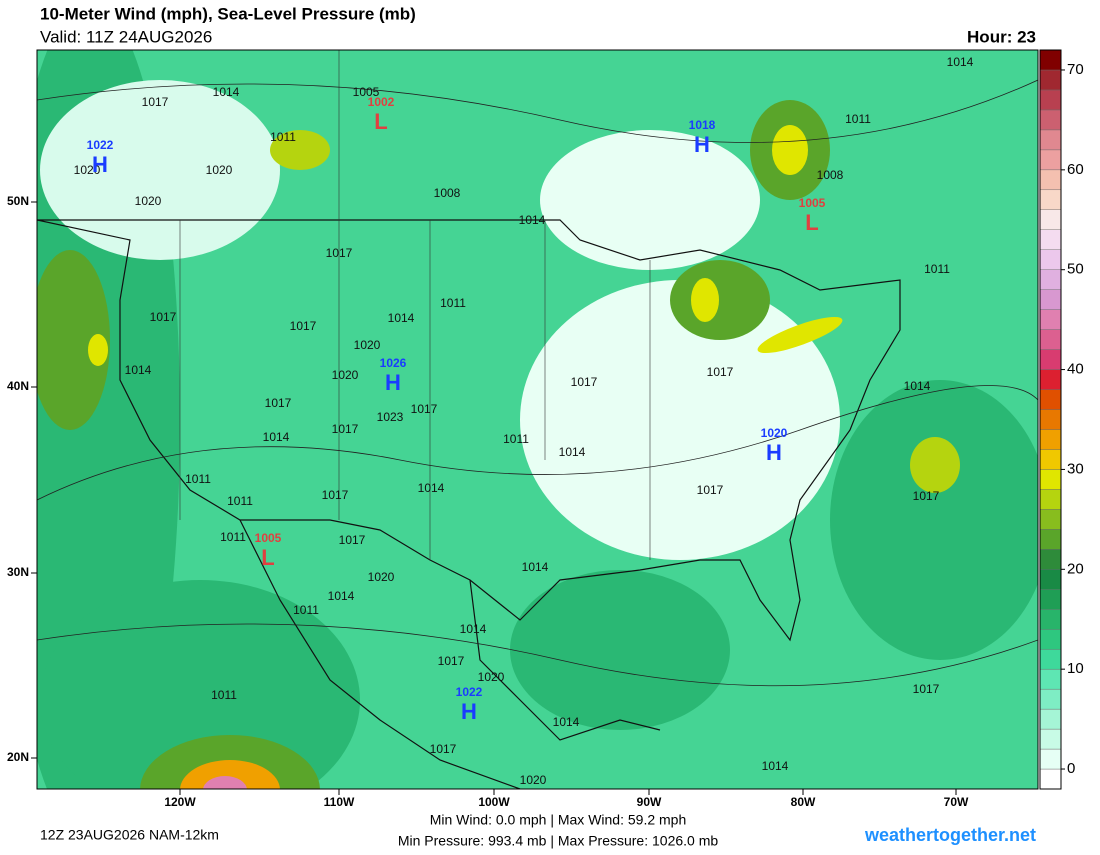  Describe the element at coordinates (180, 802) in the screenshot. I see `lon-label: 120W` at that location.